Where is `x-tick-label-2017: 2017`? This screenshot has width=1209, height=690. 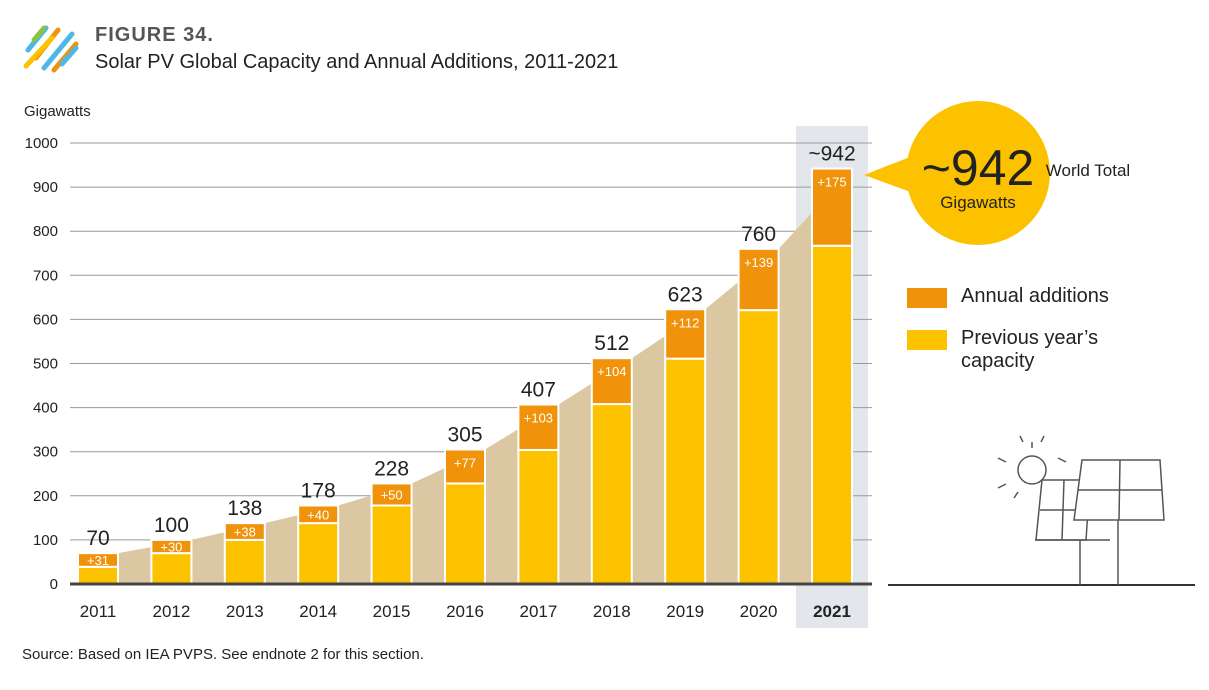 x-tick-label-2017: 2017 is located at coordinates (538, 611).